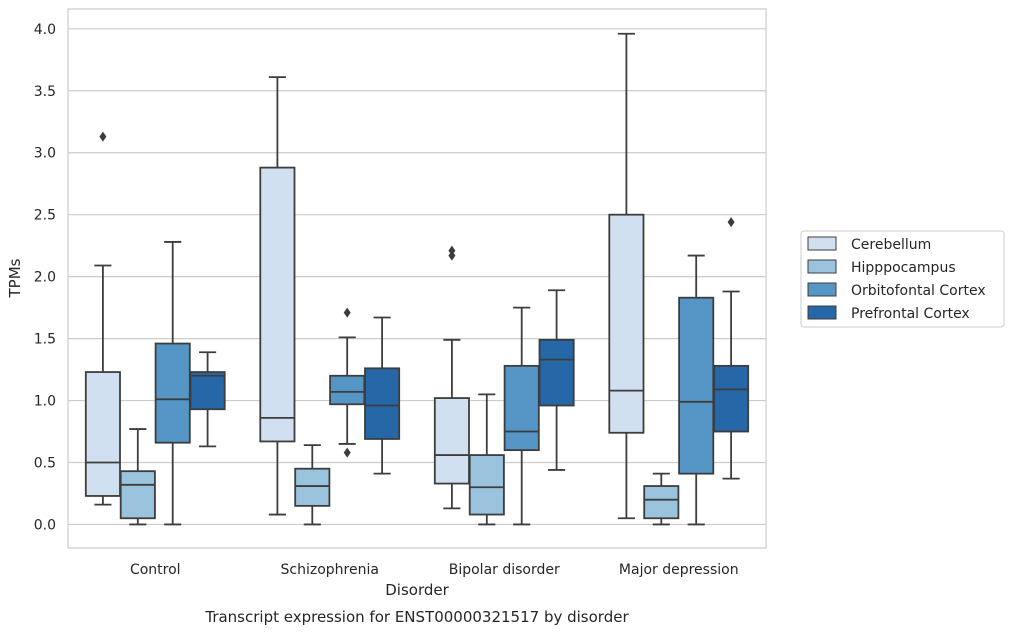  What do you see at coordinates (451, 377) in the screenshot?
I see `box-cerebellum-bipolar-disorder` at bounding box center [451, 377].